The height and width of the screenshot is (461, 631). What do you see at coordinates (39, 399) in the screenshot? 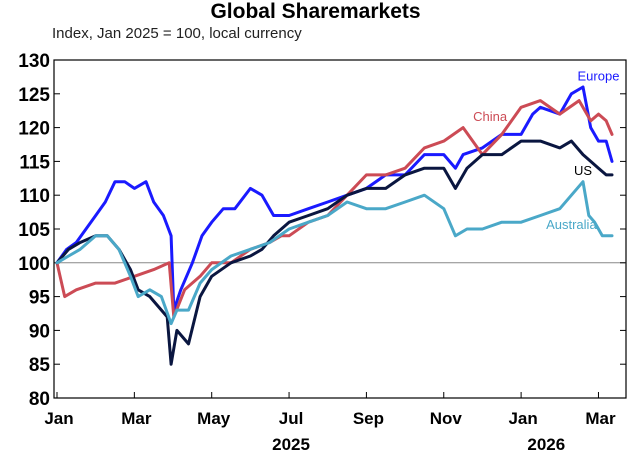
I see `y-tick-label: 80` at bounding box center [39, 399].